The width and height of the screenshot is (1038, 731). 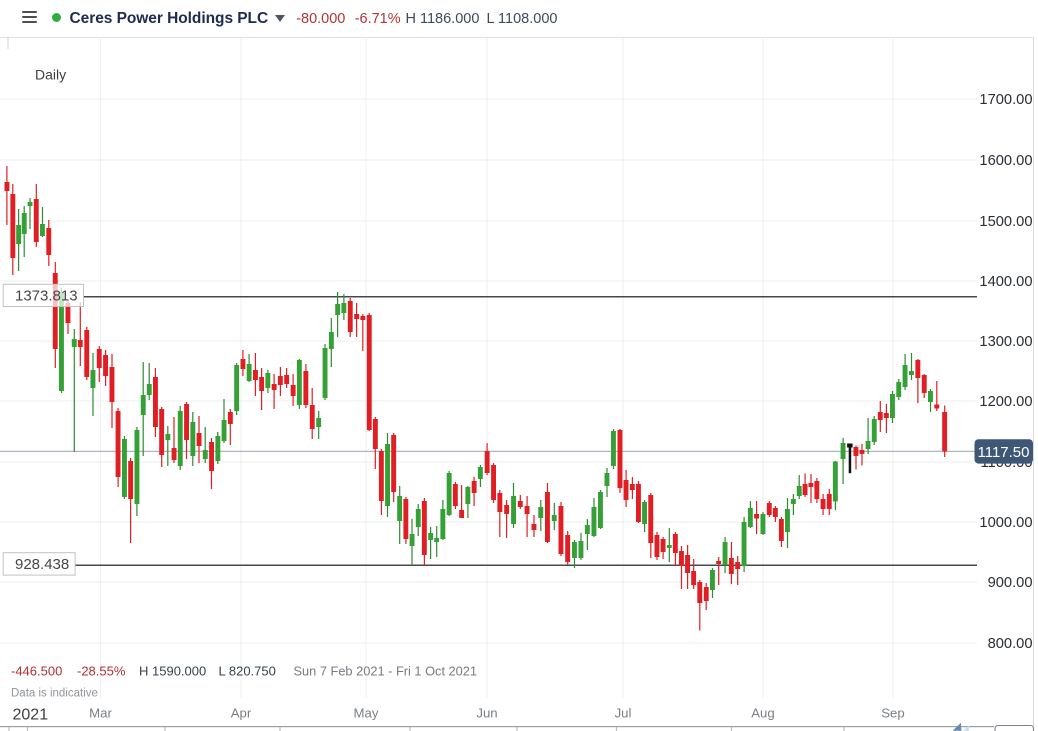 What do you see at coordinates (247, 671) in the screenshot?
I see `svg-text: L 820.750` at bounding box center [247, 671].